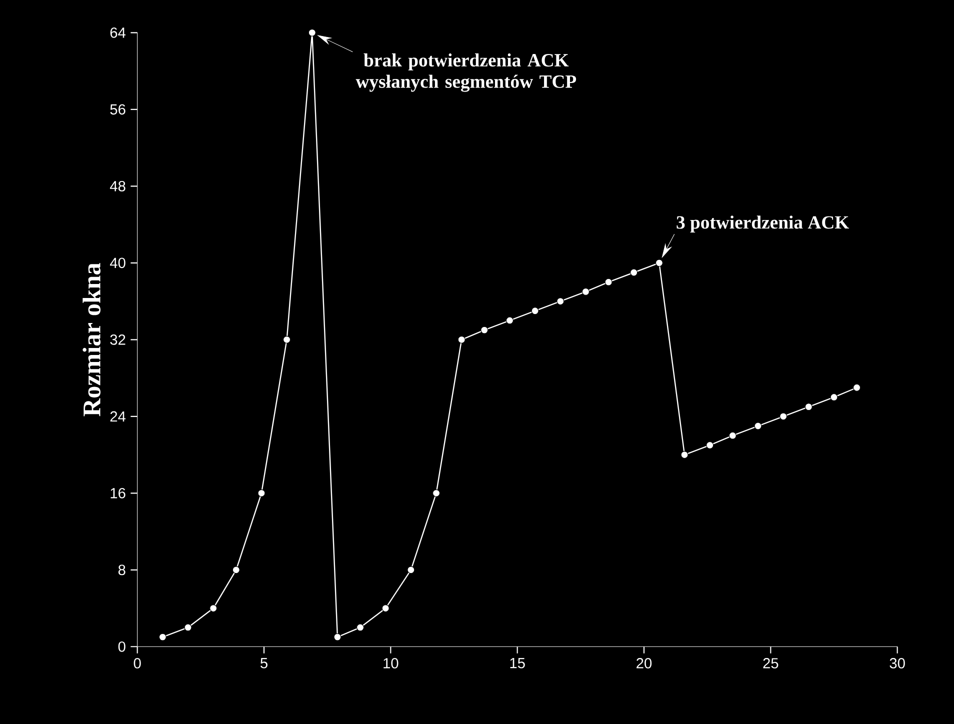  Describe the element at coordinates (118, 493) in the screenshot. I see `y-tick-label: 16` at that location.